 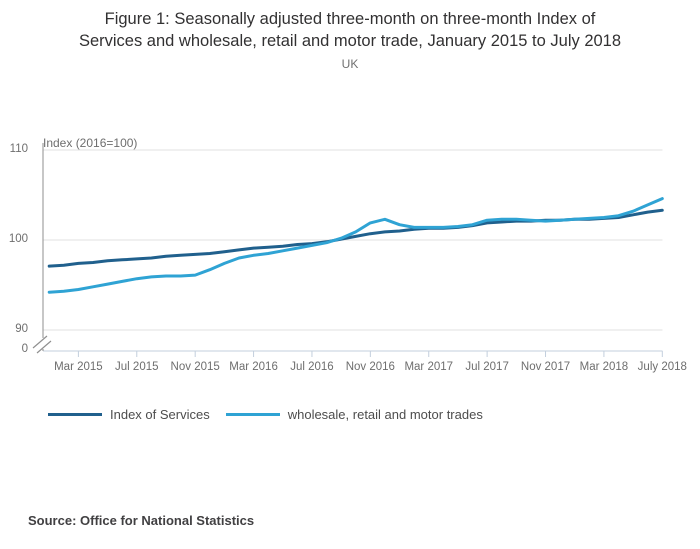 What do you see at coordinates (24, 349) in the screenshot?
I see `y-tick-label: 0` at bounding box center [24, 349].